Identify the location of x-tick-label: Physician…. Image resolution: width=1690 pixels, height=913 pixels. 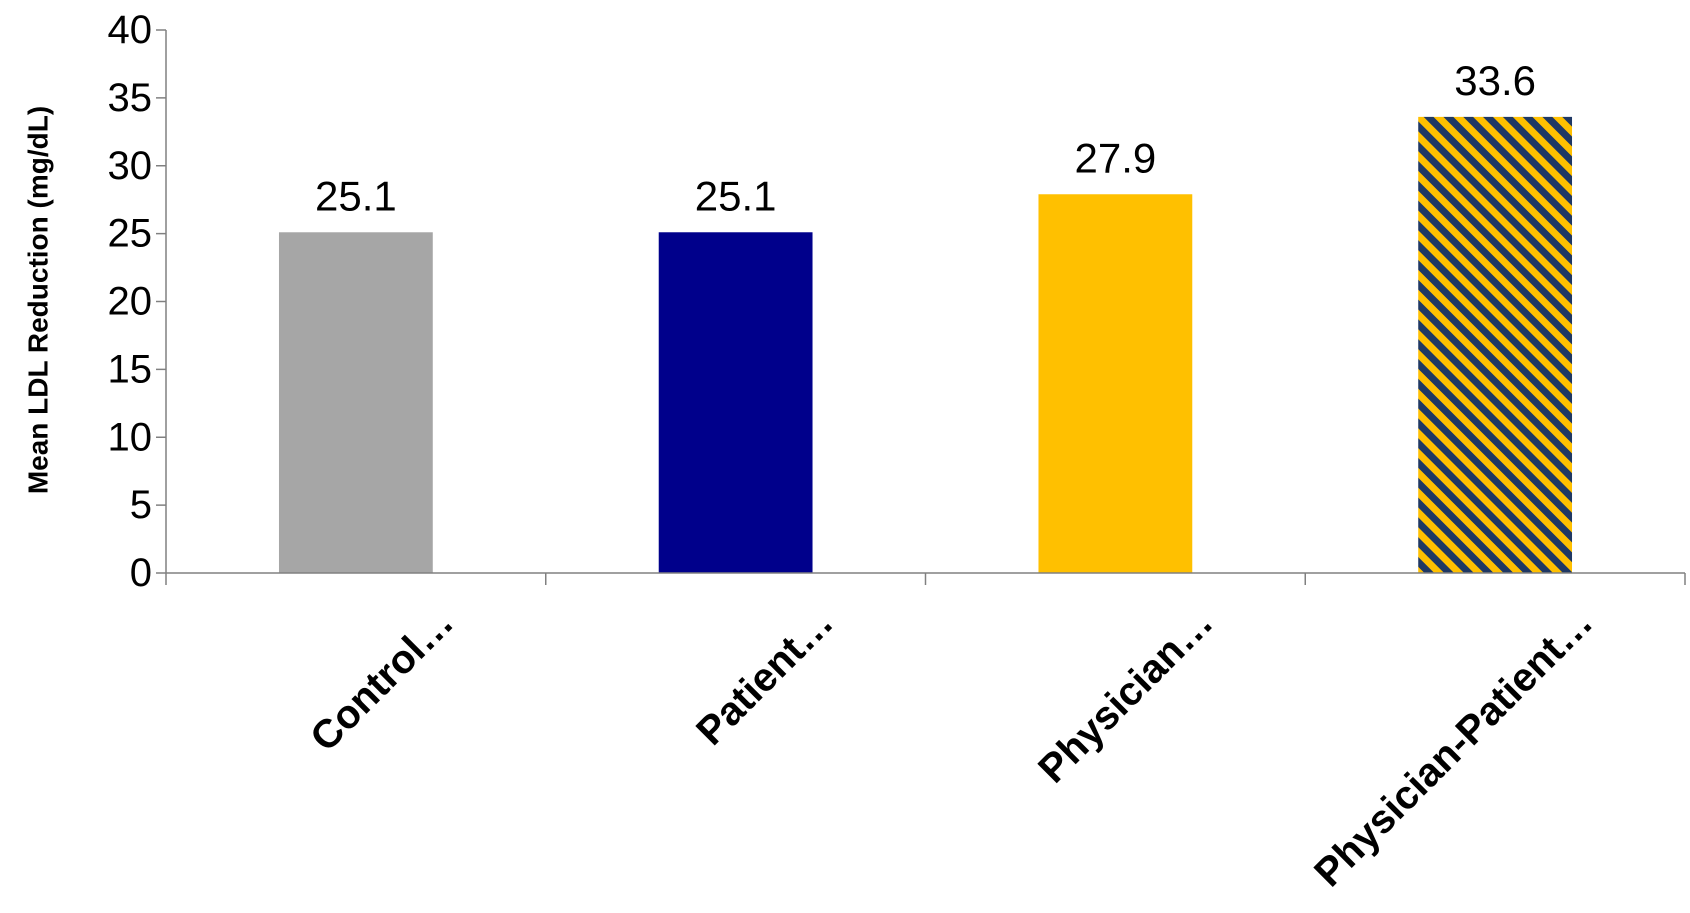
(1125, 695).